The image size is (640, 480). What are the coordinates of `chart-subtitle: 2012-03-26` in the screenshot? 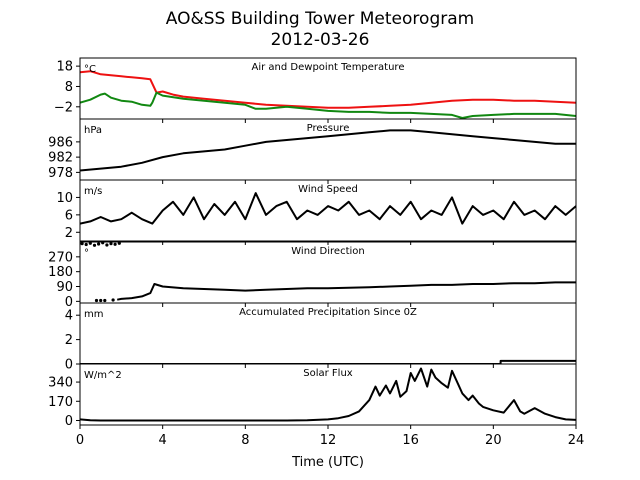 It's located at (320, 40).